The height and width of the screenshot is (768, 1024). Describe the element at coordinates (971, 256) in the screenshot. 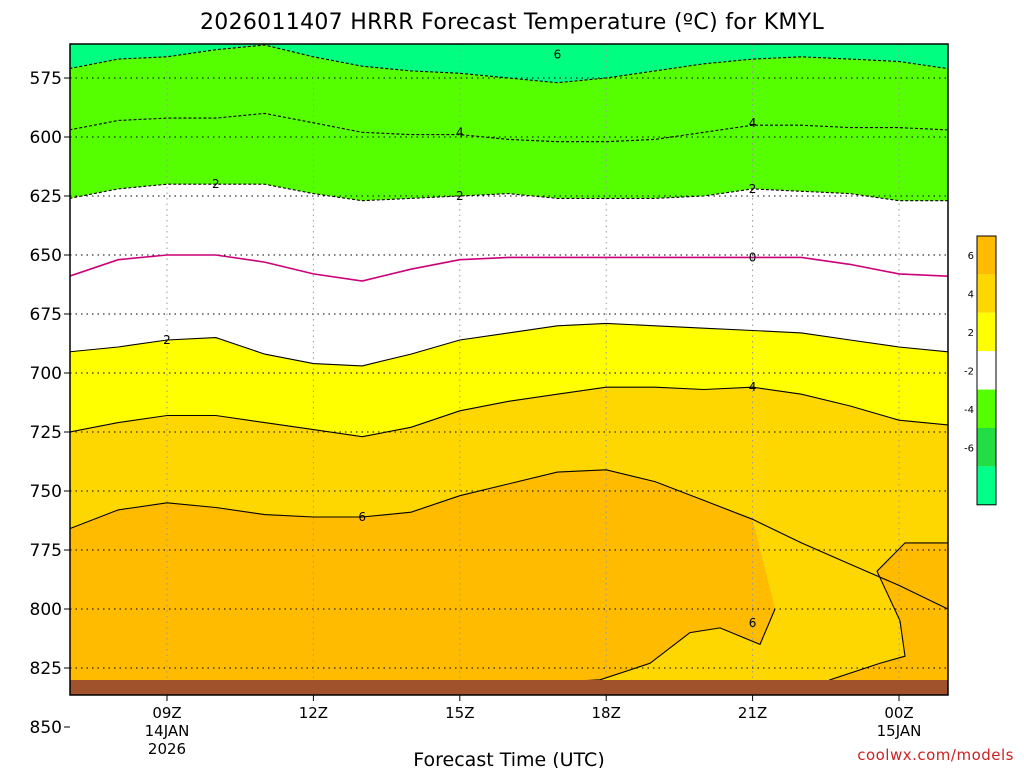

I see `colorbar-tick-label: 6` at that location.